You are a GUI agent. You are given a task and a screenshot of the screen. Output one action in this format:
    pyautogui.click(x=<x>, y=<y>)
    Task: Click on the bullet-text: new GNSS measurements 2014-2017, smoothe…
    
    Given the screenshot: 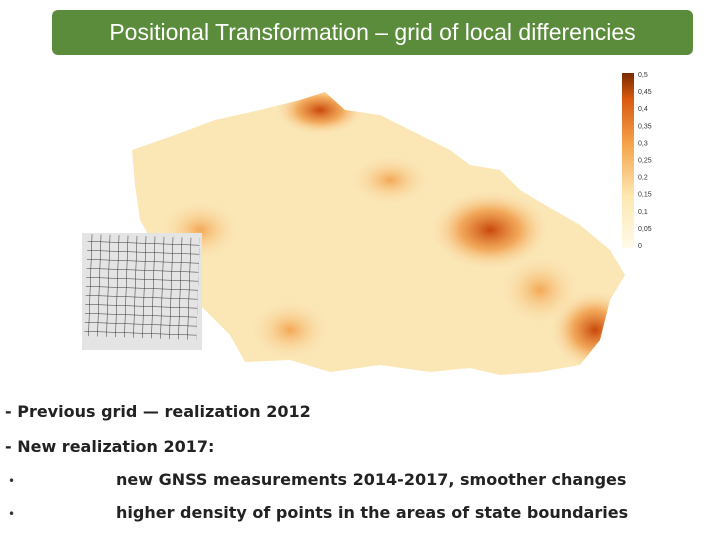 What is the action you would take?
    pyautogui.click(x=371, y=479)
    